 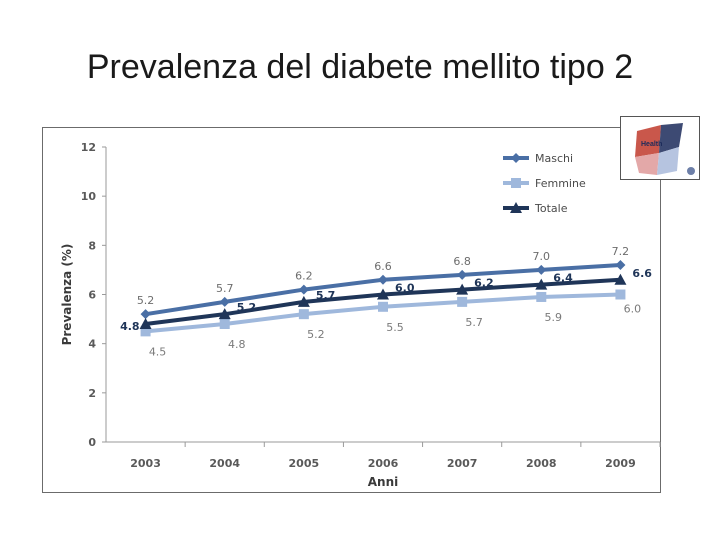 What do you see at coordinates (652, 144) in the screenshot?
I see `logo-text: Health` at bounding box center [652, 144].